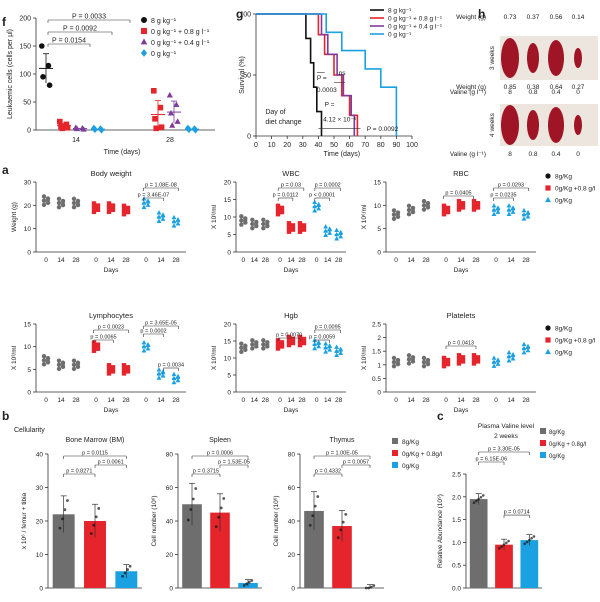 This screenshot has height=602, width=600. What do you see at coordinates (556, 87) in the screenshot?
I see `h-weight-value: 0.64` at bounding box center [556, 87].